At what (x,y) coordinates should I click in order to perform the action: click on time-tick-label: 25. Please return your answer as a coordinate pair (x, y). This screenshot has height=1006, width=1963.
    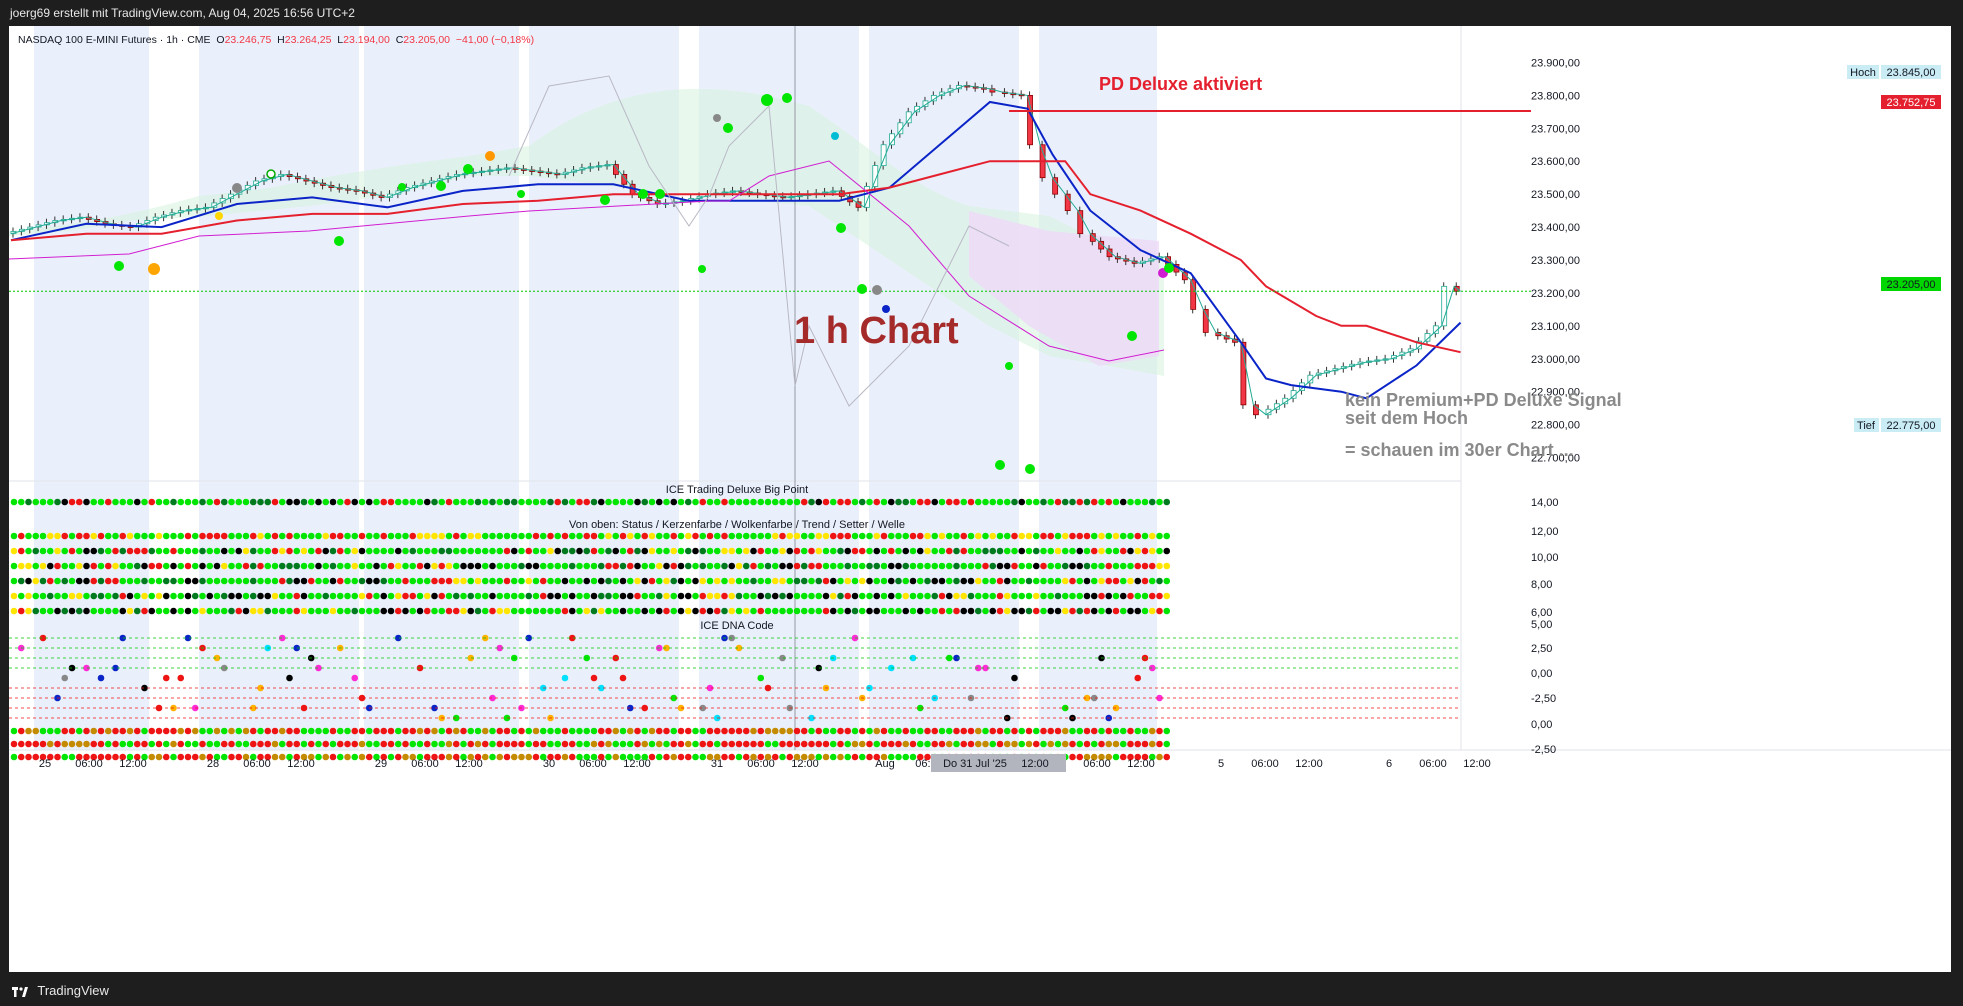
    Looking at the image, I should click on (45, 764).